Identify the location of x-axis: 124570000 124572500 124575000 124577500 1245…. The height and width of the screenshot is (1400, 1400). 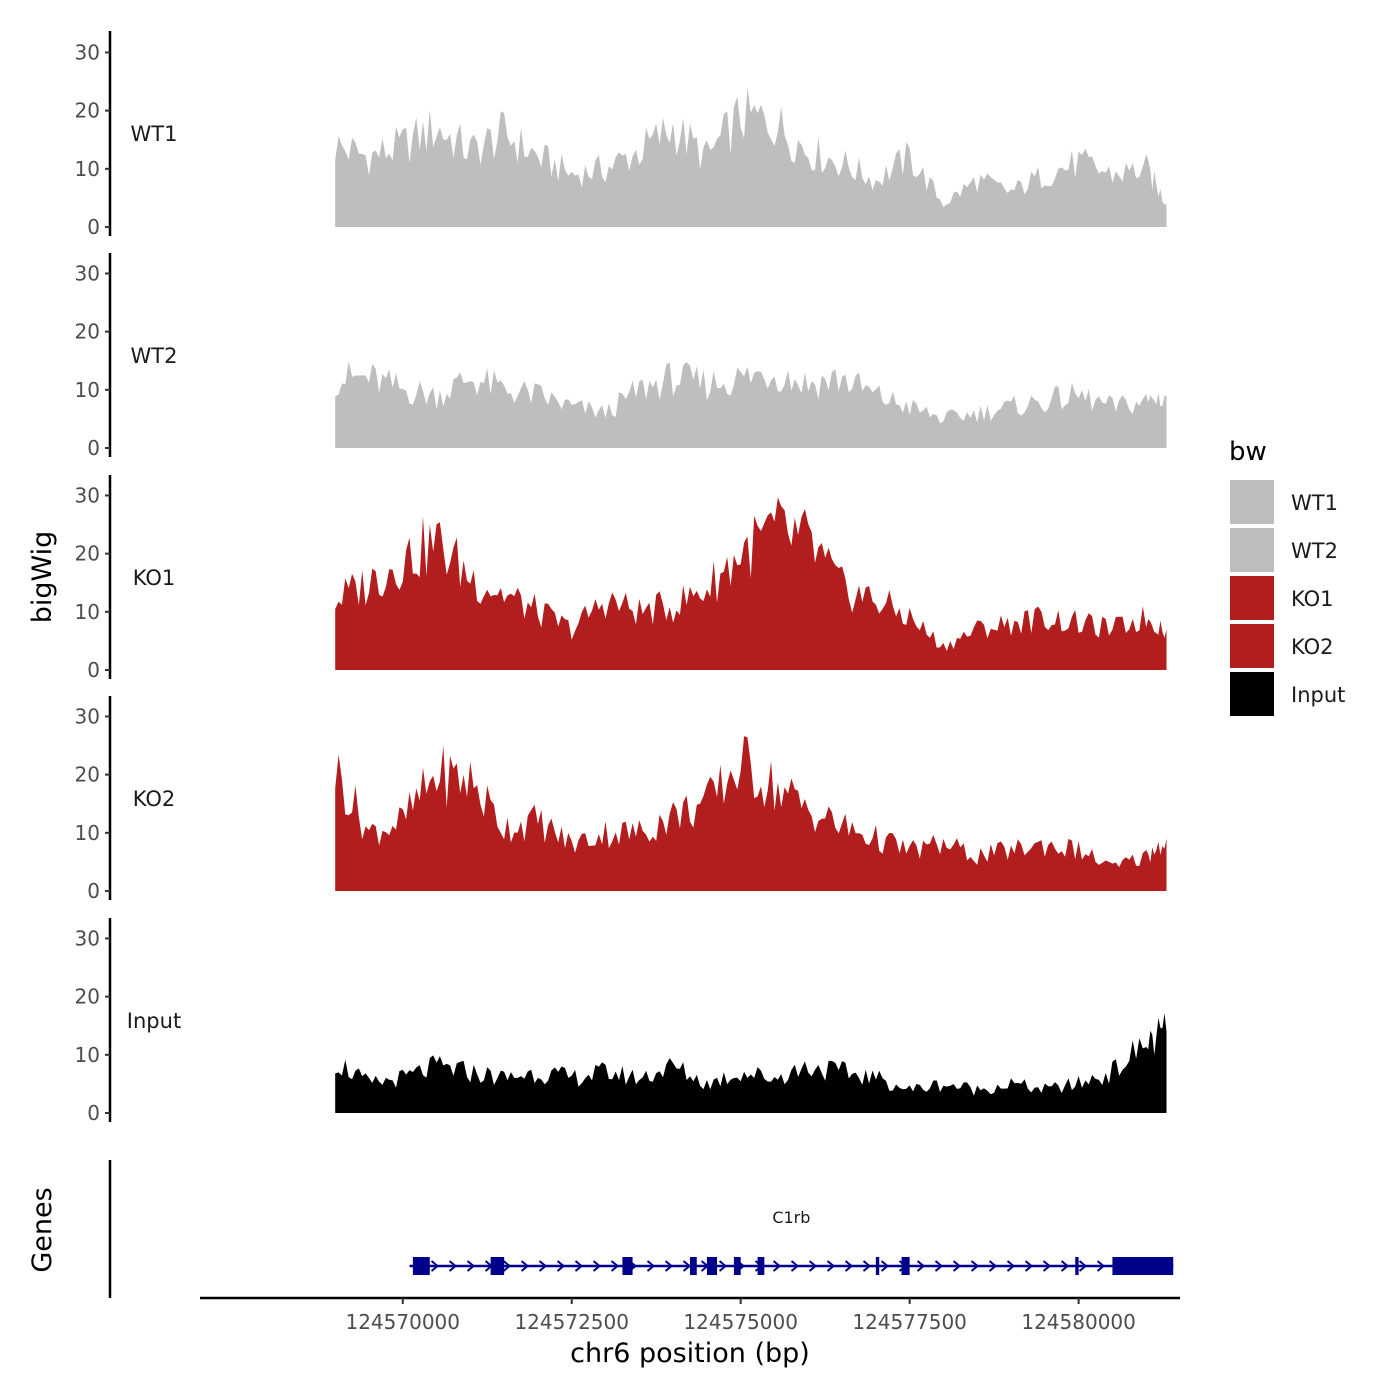
(690, 1315).